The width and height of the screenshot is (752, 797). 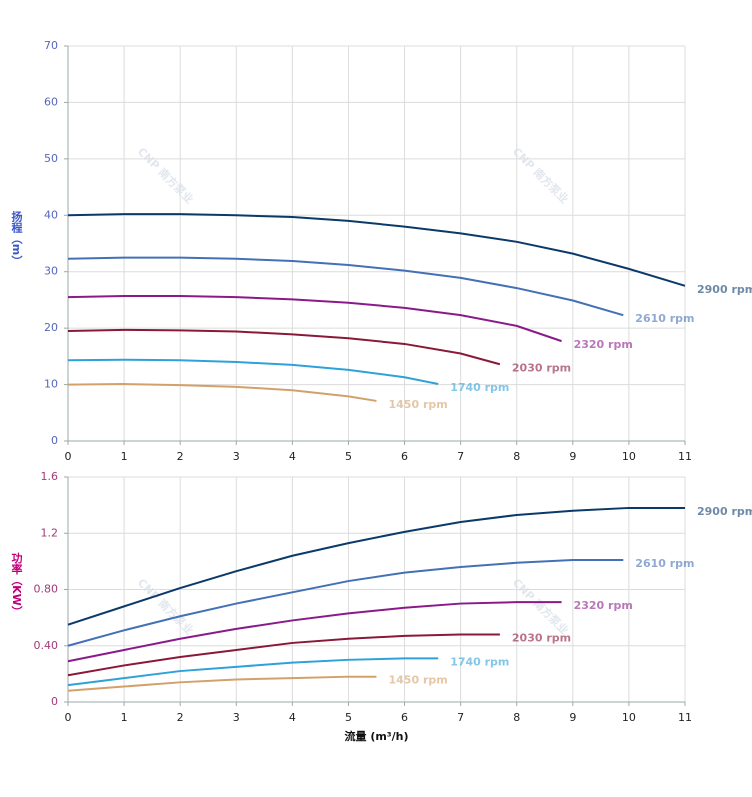 What do you see at coordinates (46, 589) in the screenshot?
I see `y-tick-label: 0.80` at bounding box center [46, 589].